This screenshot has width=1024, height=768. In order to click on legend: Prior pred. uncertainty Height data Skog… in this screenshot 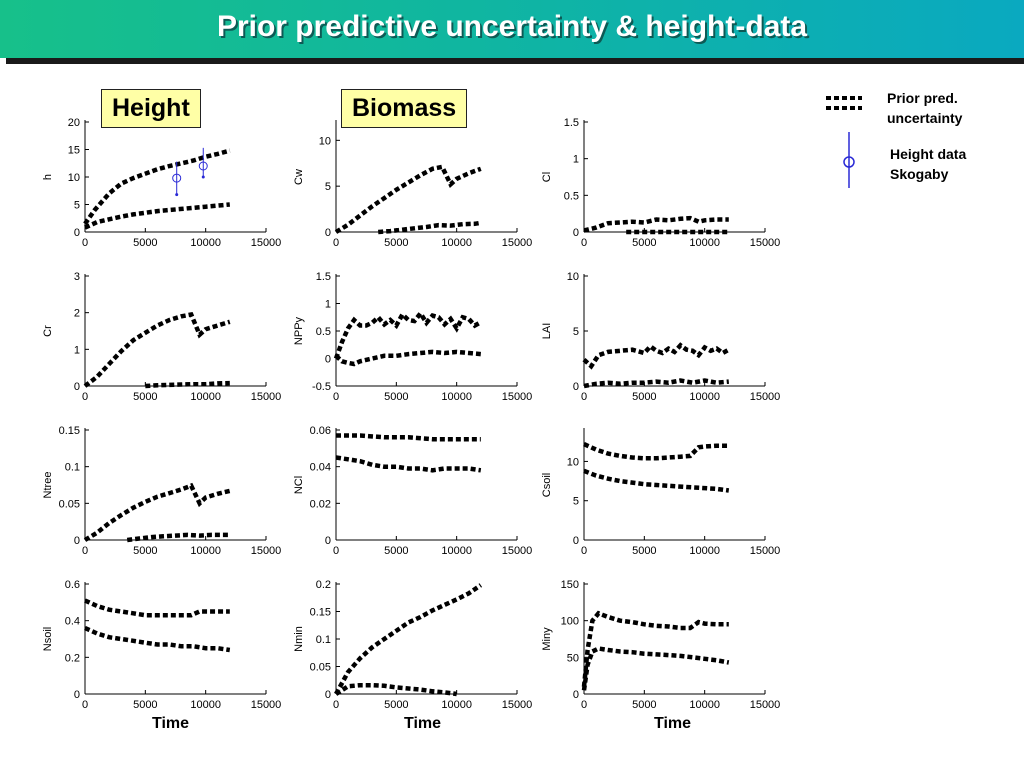, I will do `click(920, 143)`.